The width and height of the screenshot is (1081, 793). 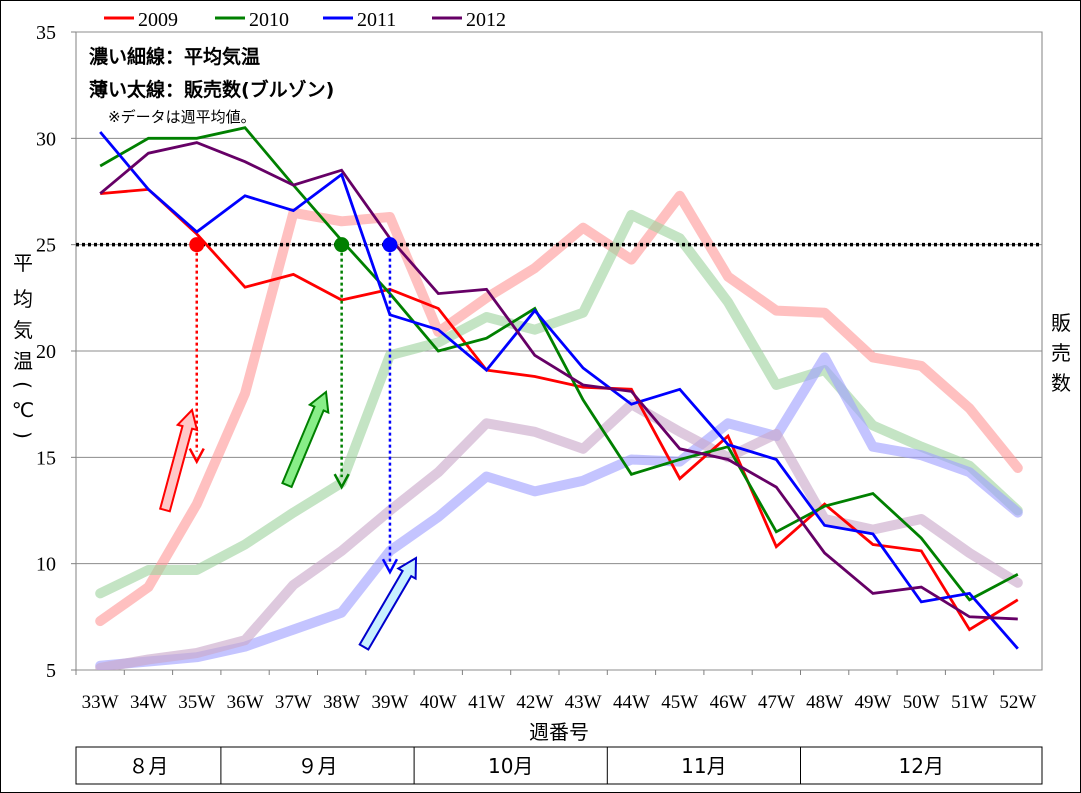 I want to click on y-tick-label: 35, so click(x=46, y=33).